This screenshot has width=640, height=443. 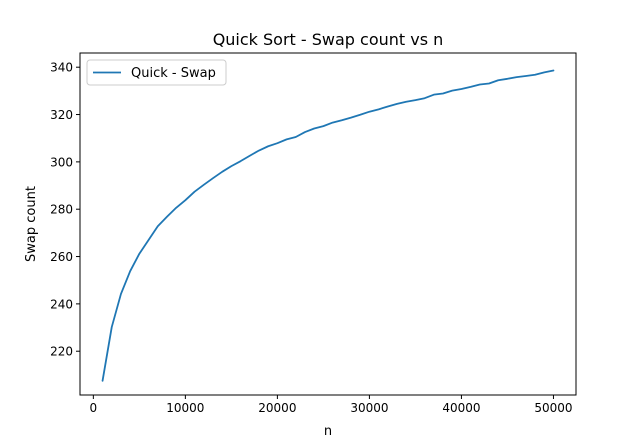 What do you see at coordinates (277, 408) in the screenshot?
I see `x-tick-label: 20000` at bounding box center [277, 408].